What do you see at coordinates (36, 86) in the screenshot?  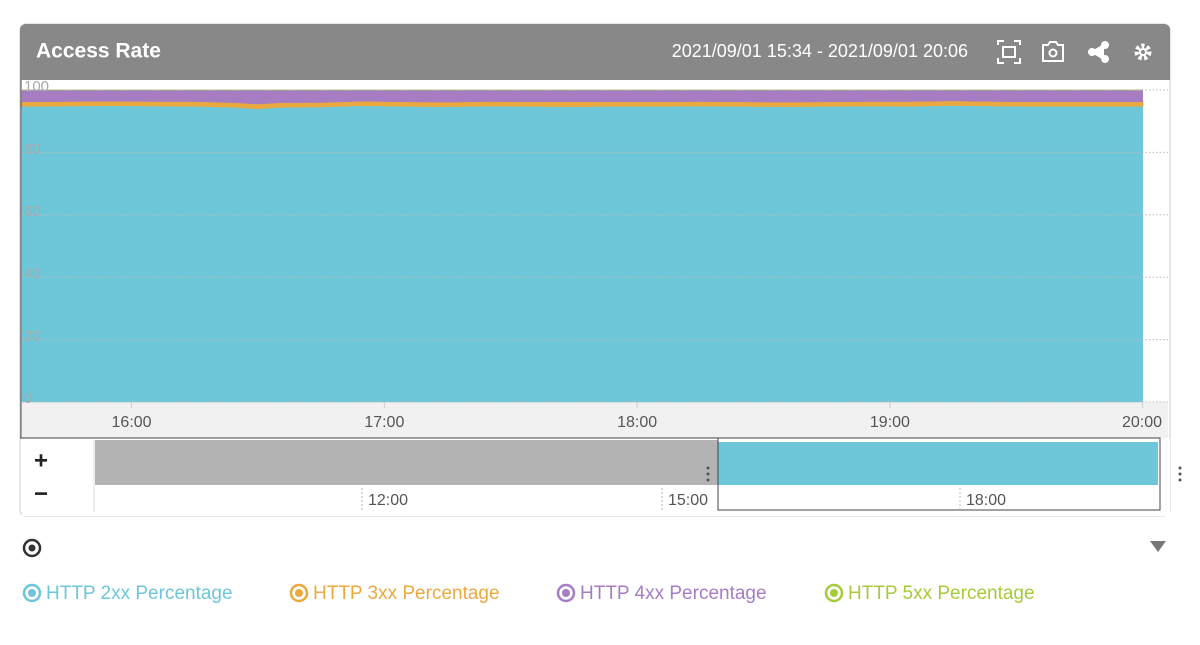 I see `y-tick-label: 100` at bounding box center [36, 86].